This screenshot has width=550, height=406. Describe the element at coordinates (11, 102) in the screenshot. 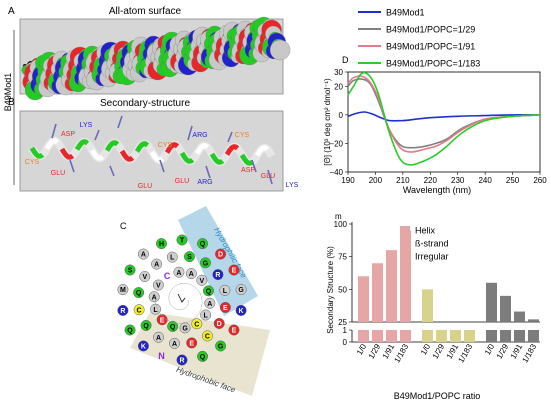

I see `panel-b-letter: B` at that location.